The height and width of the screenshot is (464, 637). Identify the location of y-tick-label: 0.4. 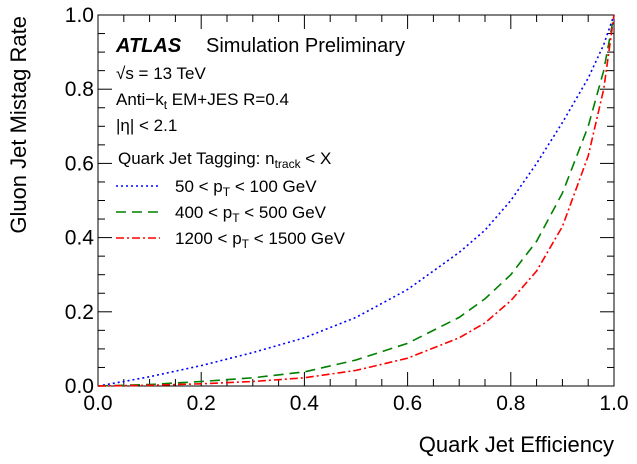
(80, 238).